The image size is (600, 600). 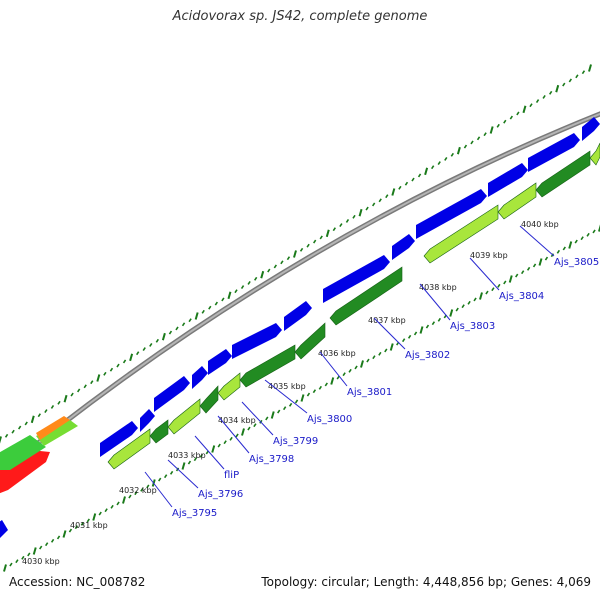 What do you see at coordinates (576, 262) in the screenshot?
I see `gene-label: Ajs_3805` at bounding box center [576, 262].